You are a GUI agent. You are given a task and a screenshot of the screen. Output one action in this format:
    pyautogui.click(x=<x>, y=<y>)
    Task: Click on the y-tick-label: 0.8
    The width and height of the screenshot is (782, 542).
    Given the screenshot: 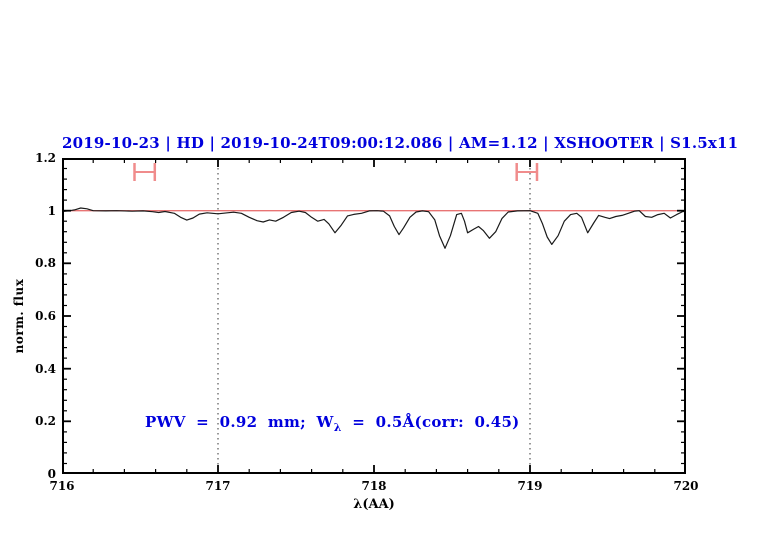 What is the action you would take?
    pyautogui.click(x=45, y=263)
    